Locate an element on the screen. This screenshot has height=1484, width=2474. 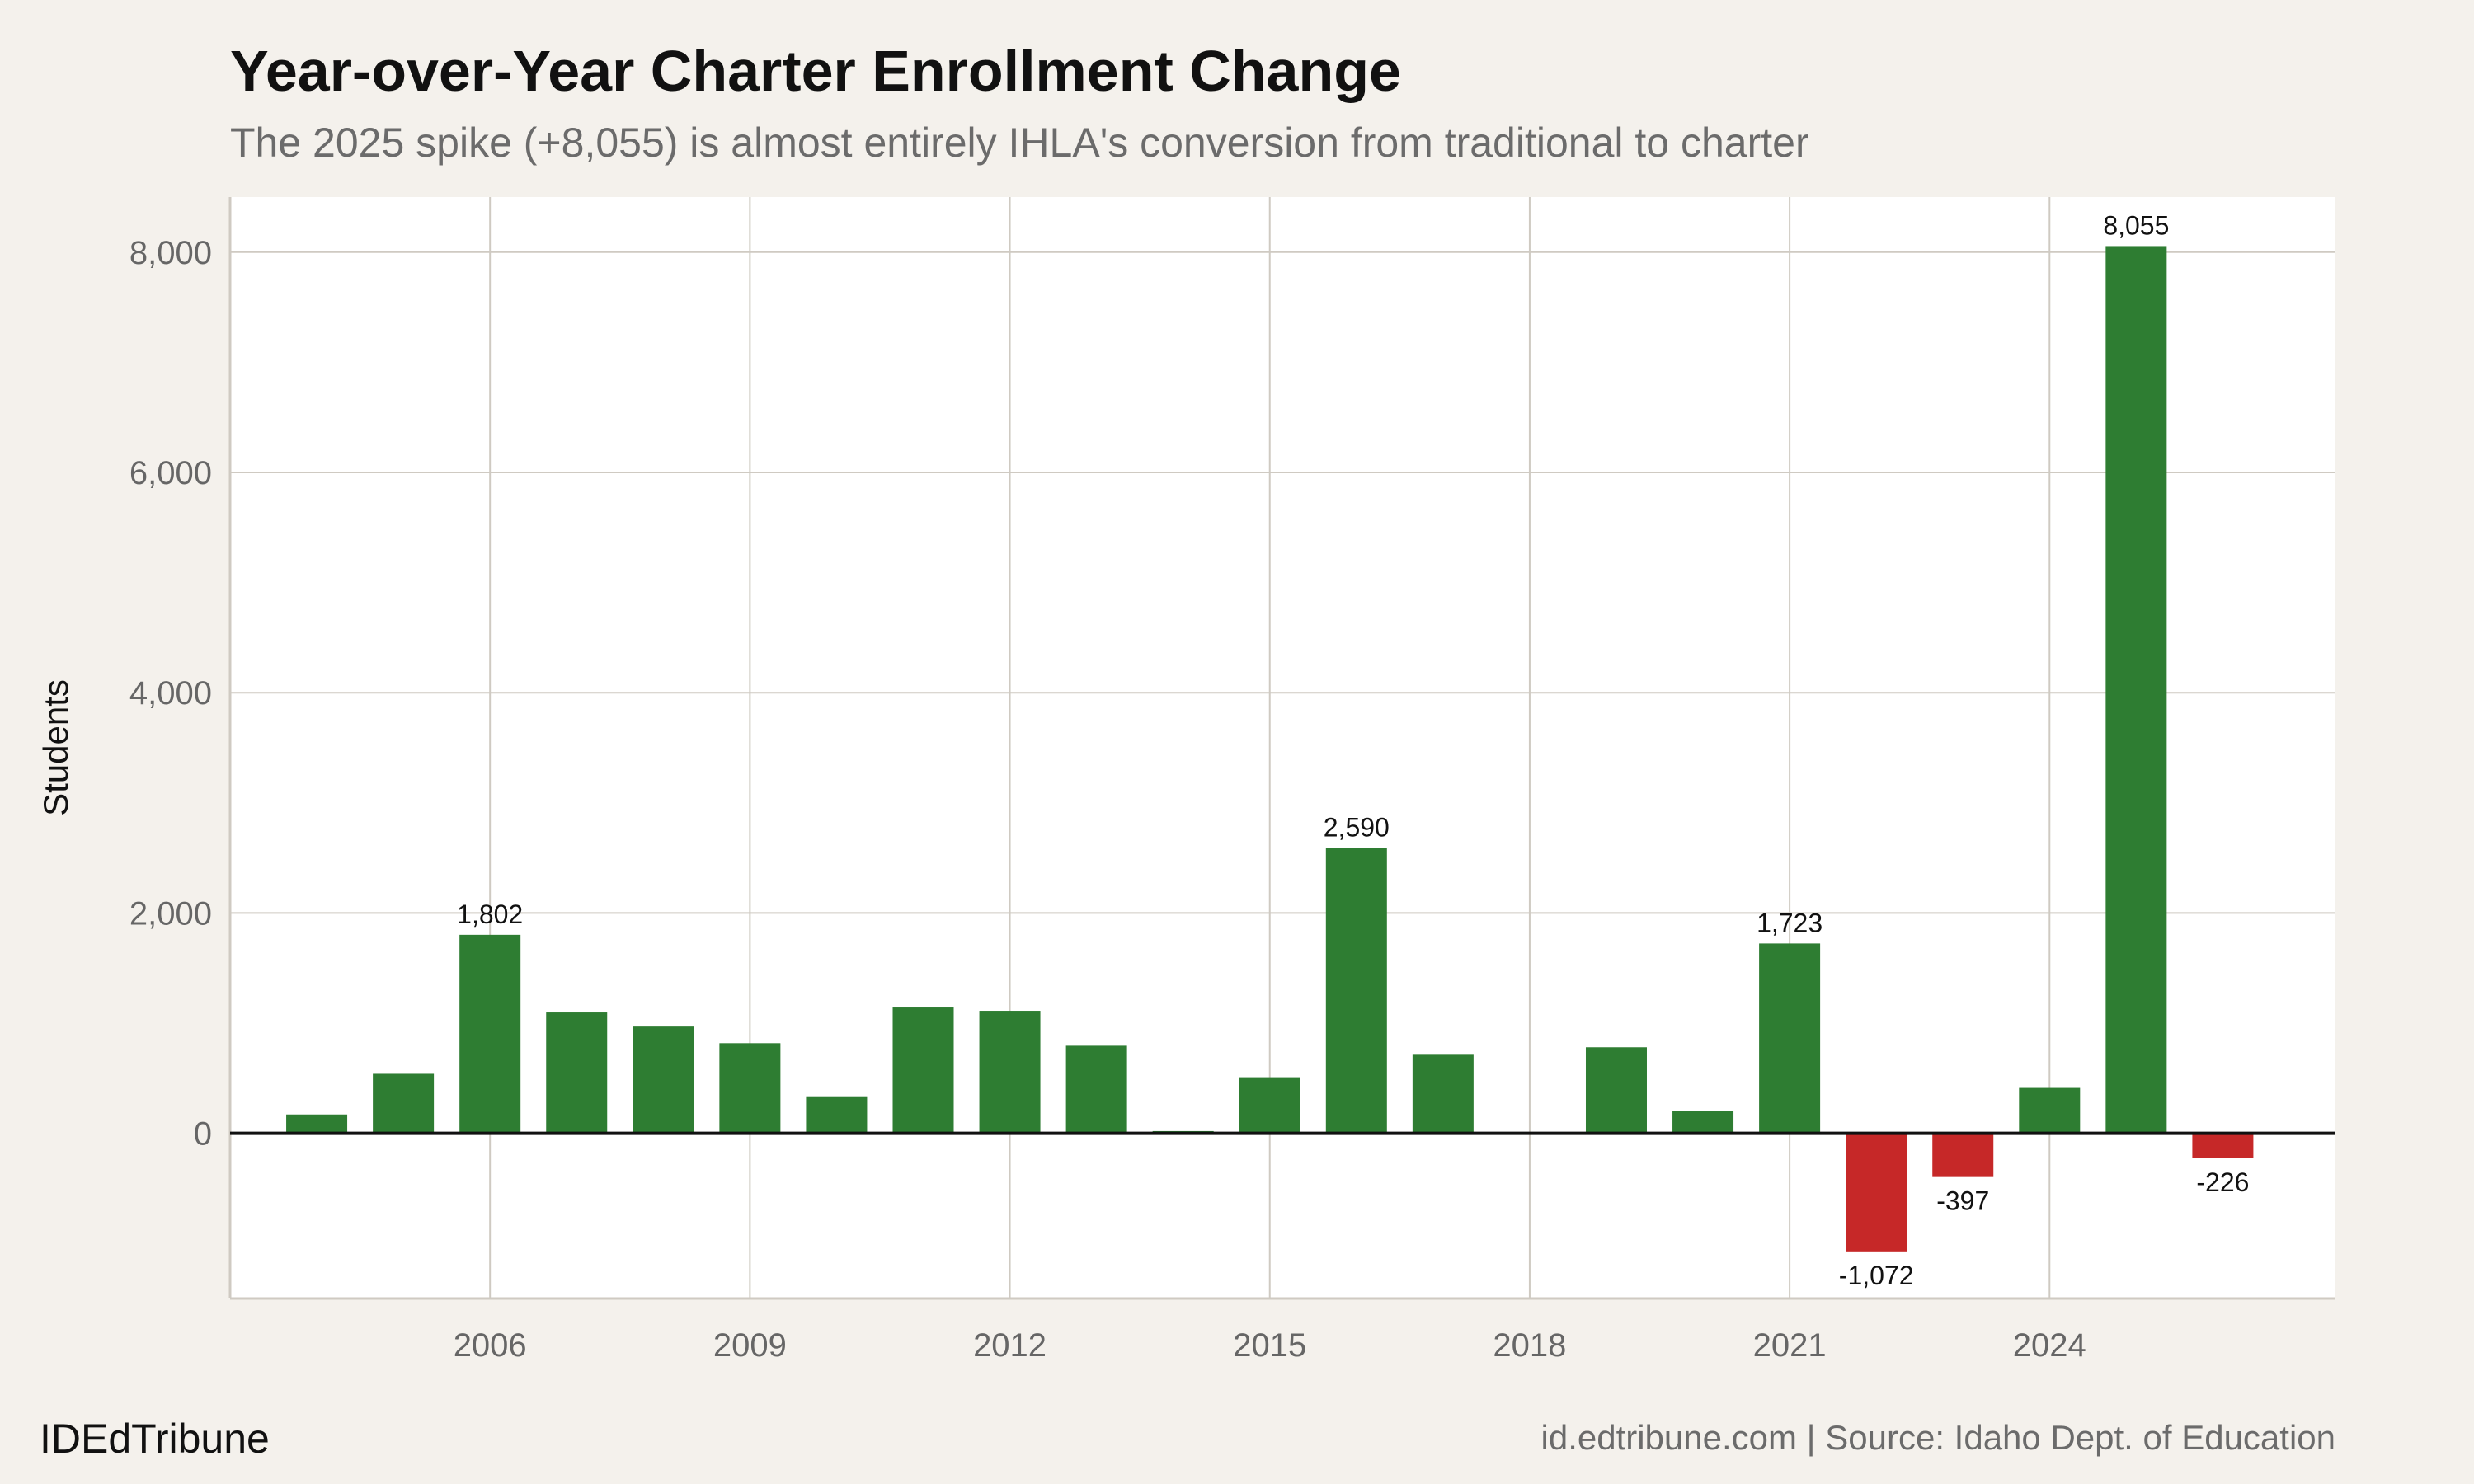
data-label-2016: 2,590 is located at coordinates (1357, 828).